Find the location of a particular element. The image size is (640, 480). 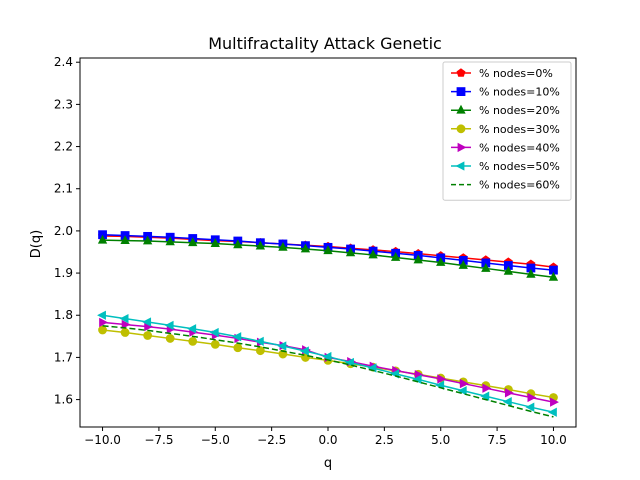

y-tick-label: 2.3 is located at coordinates (63, 104).